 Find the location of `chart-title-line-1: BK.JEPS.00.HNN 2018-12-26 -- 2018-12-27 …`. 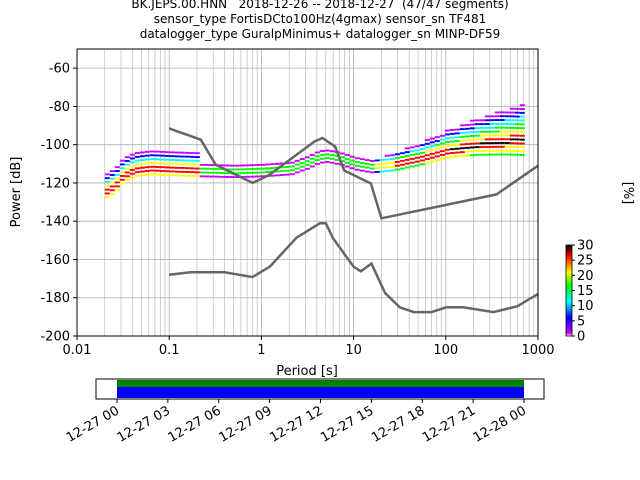

chart-title-line-1: BK.JEPS.00.HNN 2018-12-26 -- 2018-12-27 … is located at coordinates (320, 5).